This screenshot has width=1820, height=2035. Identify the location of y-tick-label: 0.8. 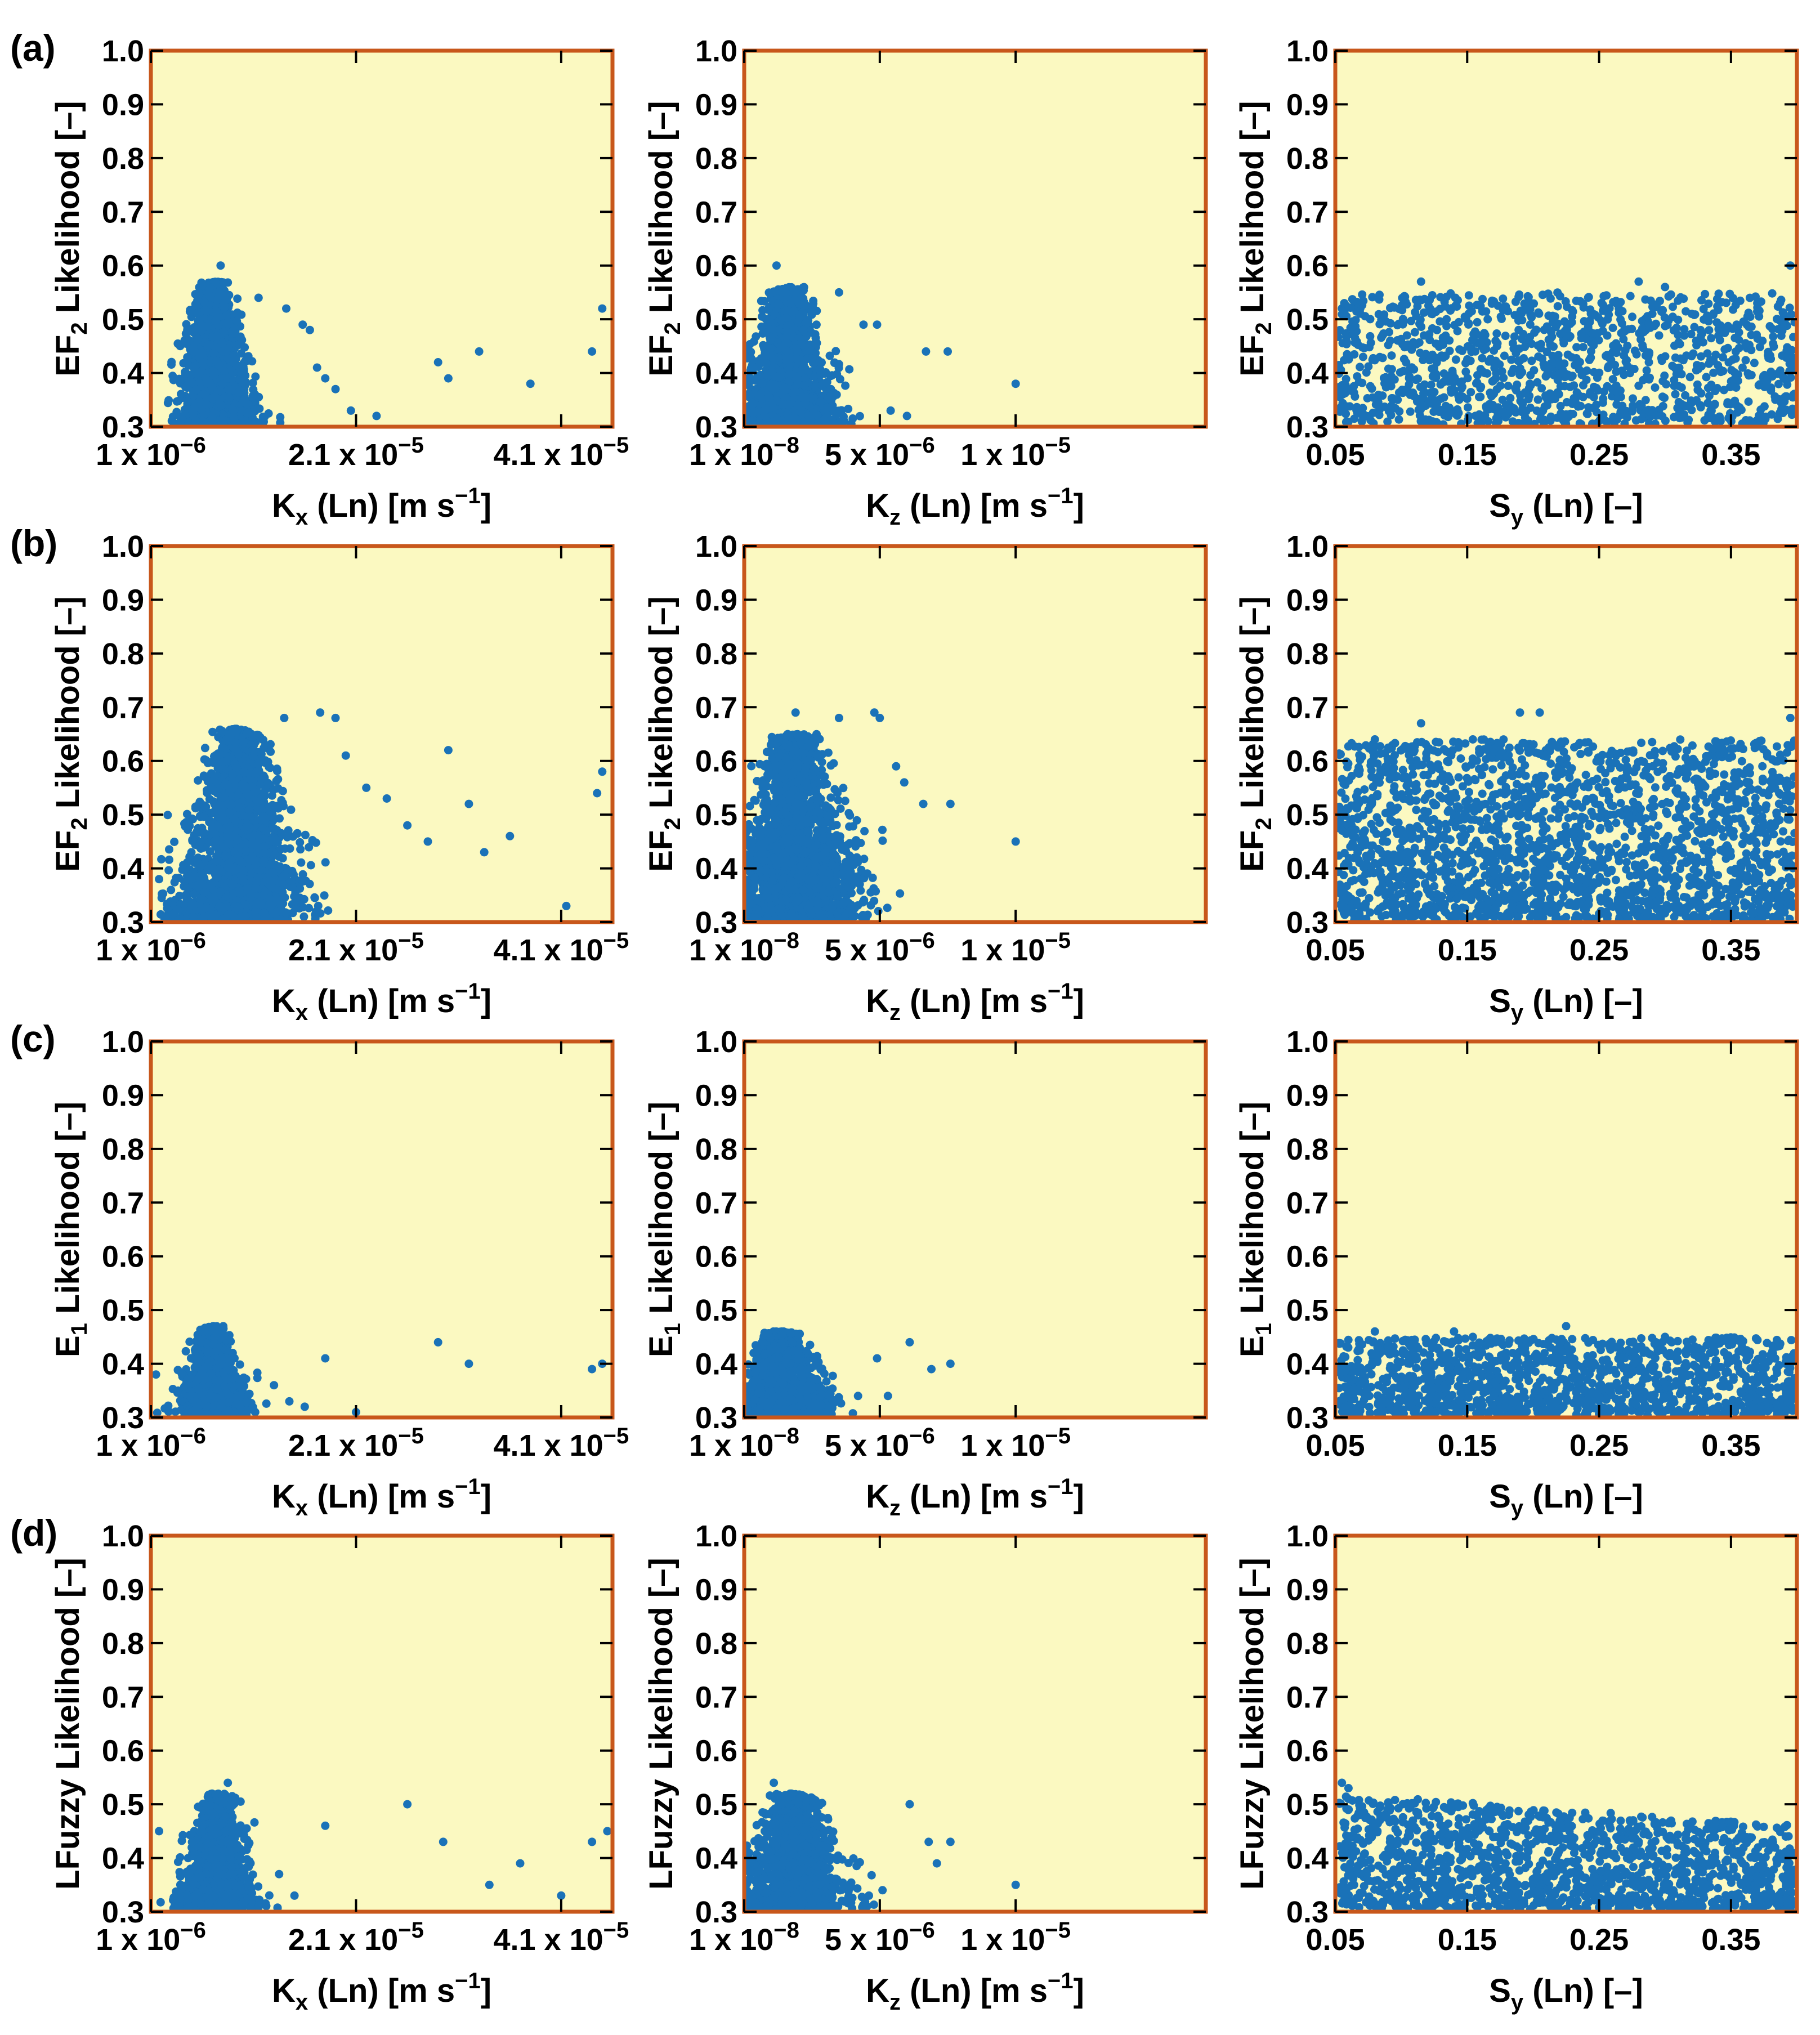
(123, 159).